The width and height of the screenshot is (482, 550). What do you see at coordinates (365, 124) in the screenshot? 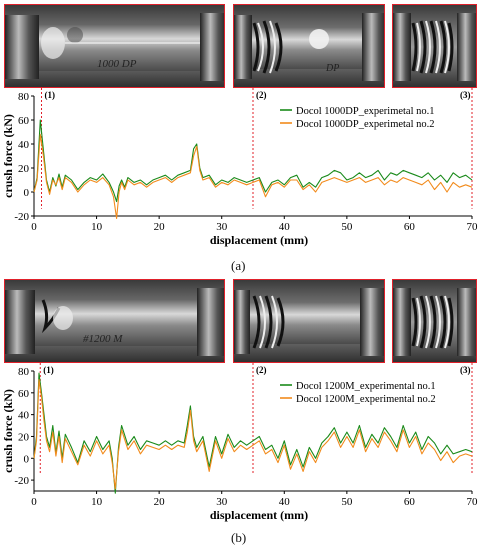
I see `chart-a-legend-label-2: Docol 1000DP_experimetal no.2` at bounding box center [365, 124].